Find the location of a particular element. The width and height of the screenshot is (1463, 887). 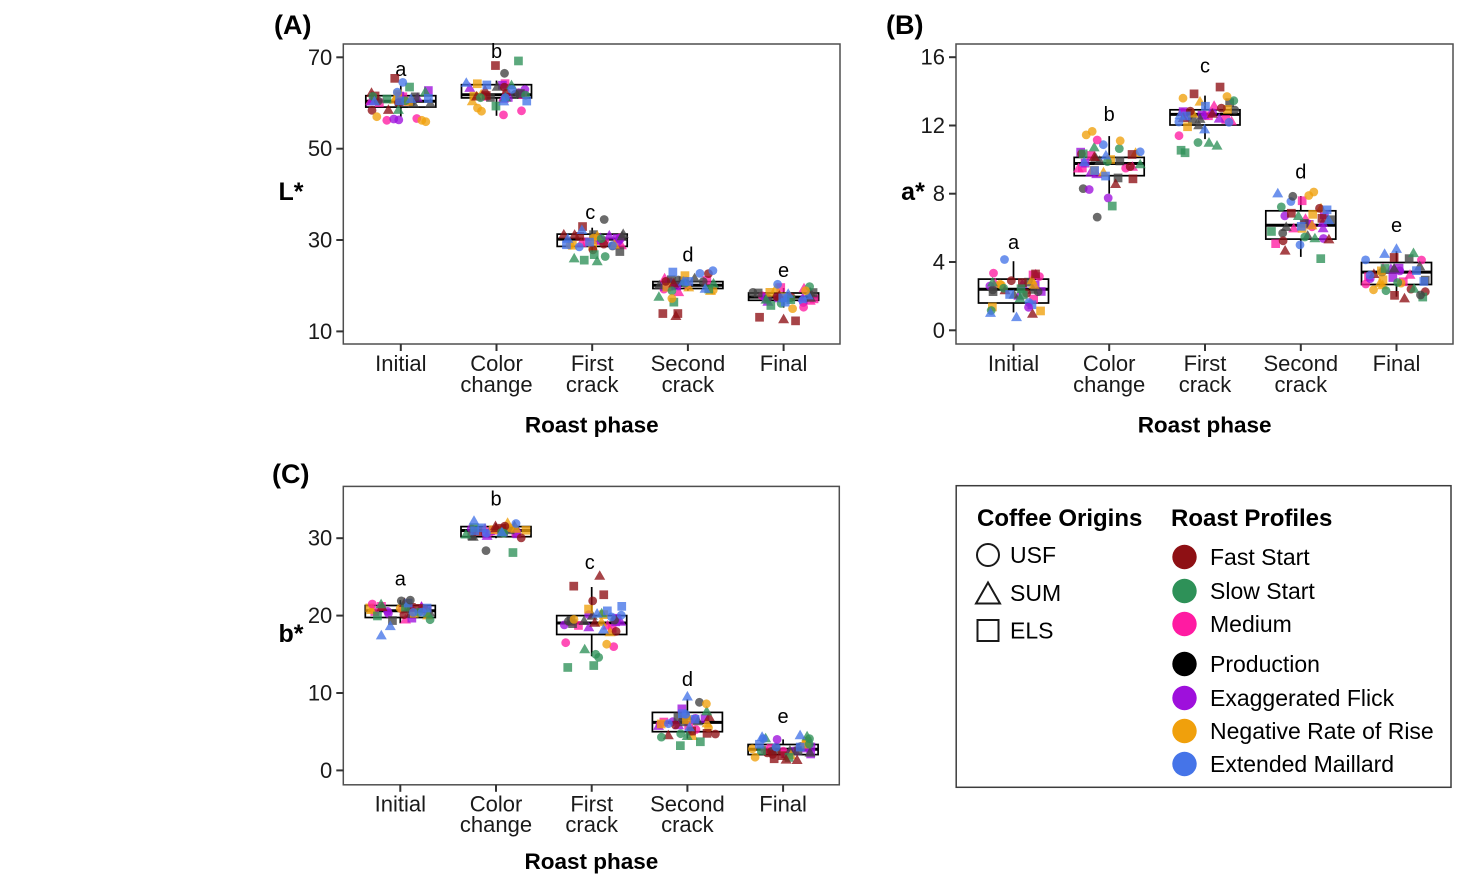

svg-text: 4 is located at coordinates (939, 262).